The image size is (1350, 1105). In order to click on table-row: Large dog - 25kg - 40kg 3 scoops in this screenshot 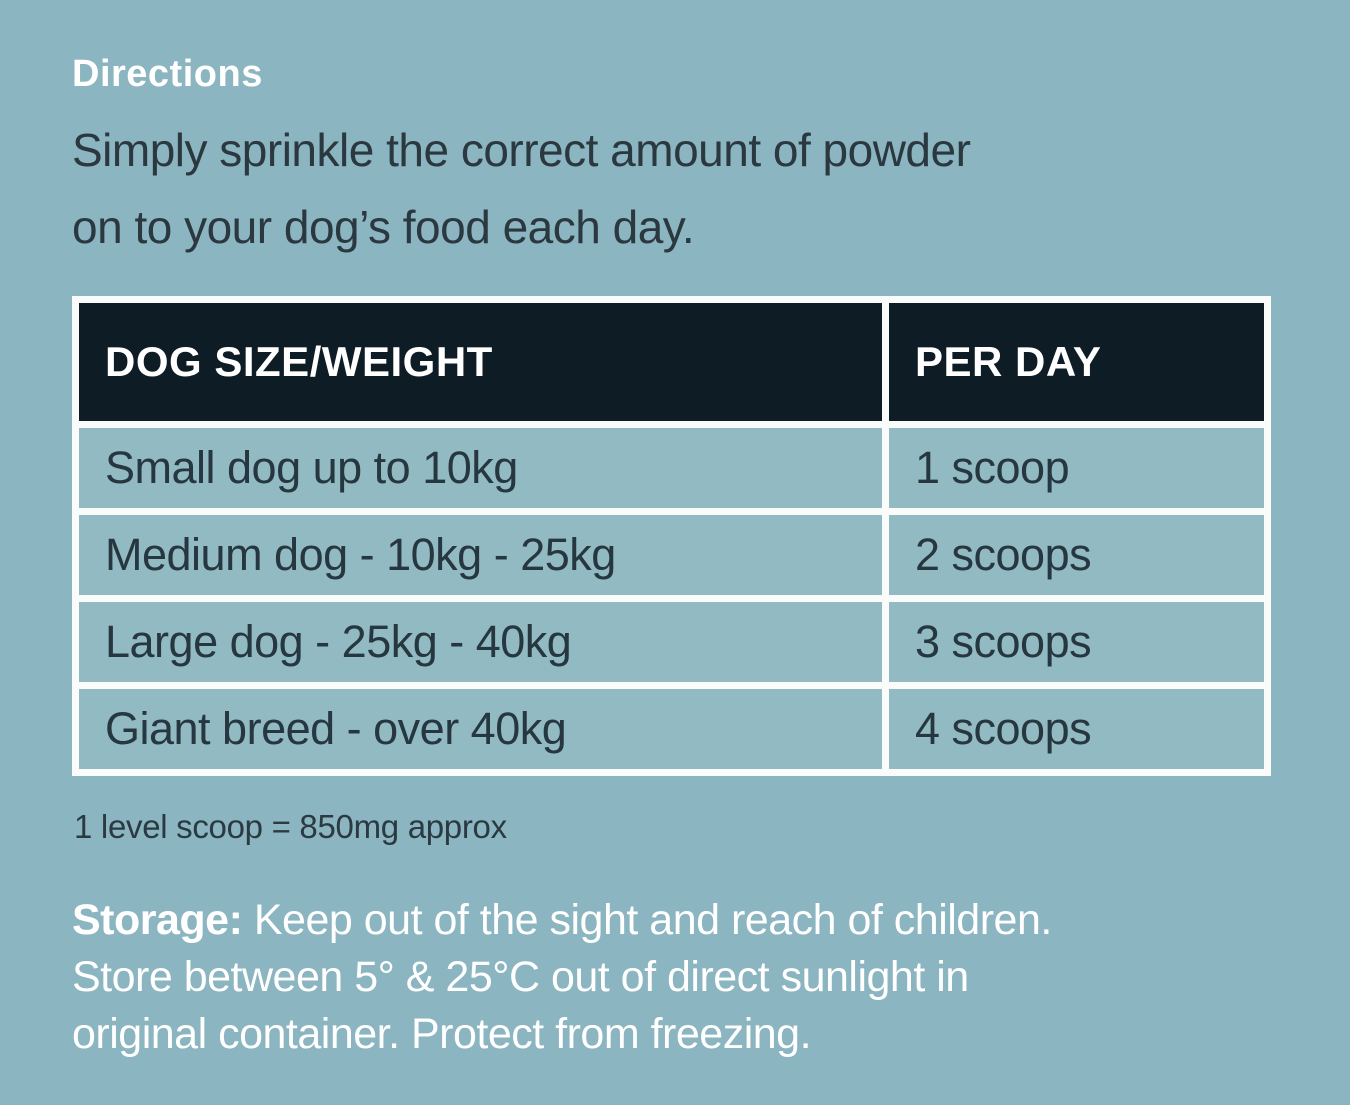, I will do `click(671, 641)`.